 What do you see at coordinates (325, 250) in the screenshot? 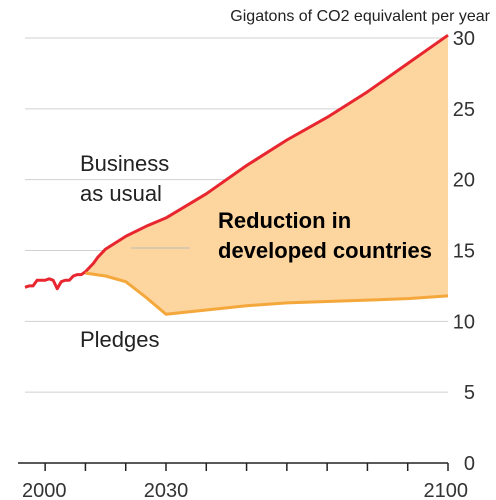
I see `reduction-label-line2: developed countries` at bounding box center [325, 250].